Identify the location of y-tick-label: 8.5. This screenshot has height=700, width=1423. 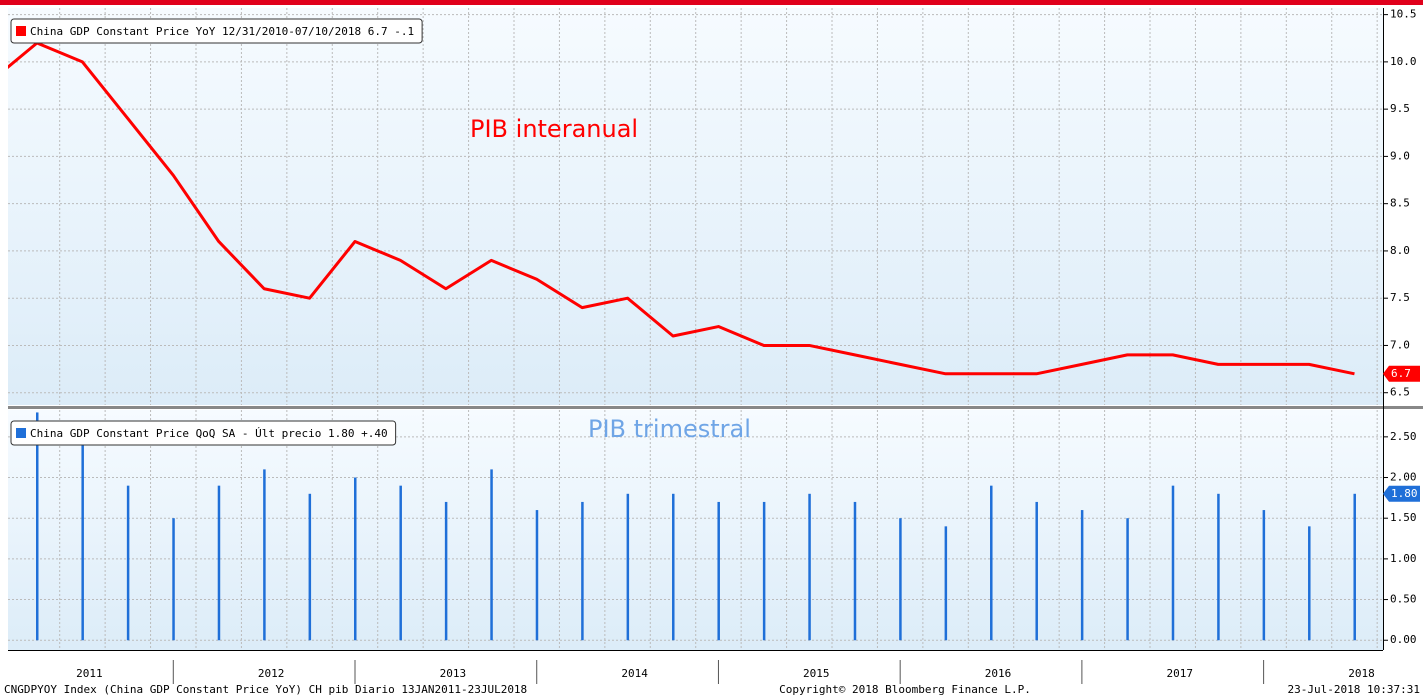
(1400, 203).